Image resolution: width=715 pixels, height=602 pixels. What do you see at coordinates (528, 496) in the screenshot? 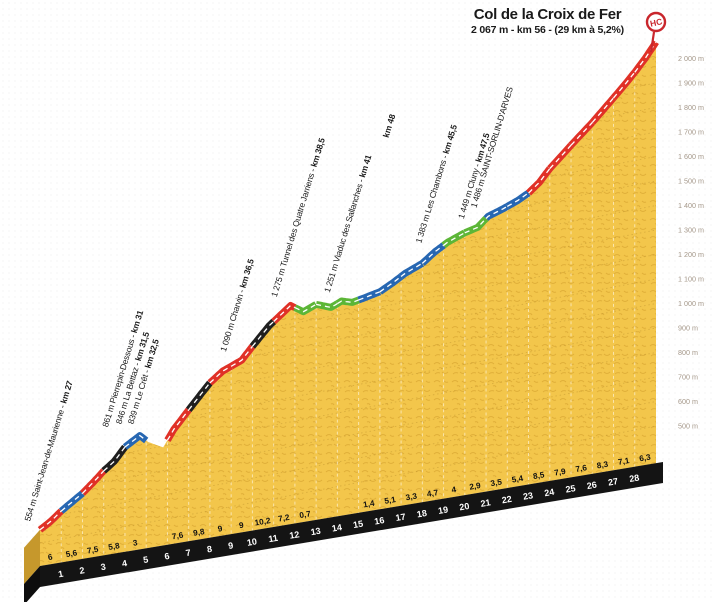
I see `km-tick-label: 23` at bounding box center [528, 496].